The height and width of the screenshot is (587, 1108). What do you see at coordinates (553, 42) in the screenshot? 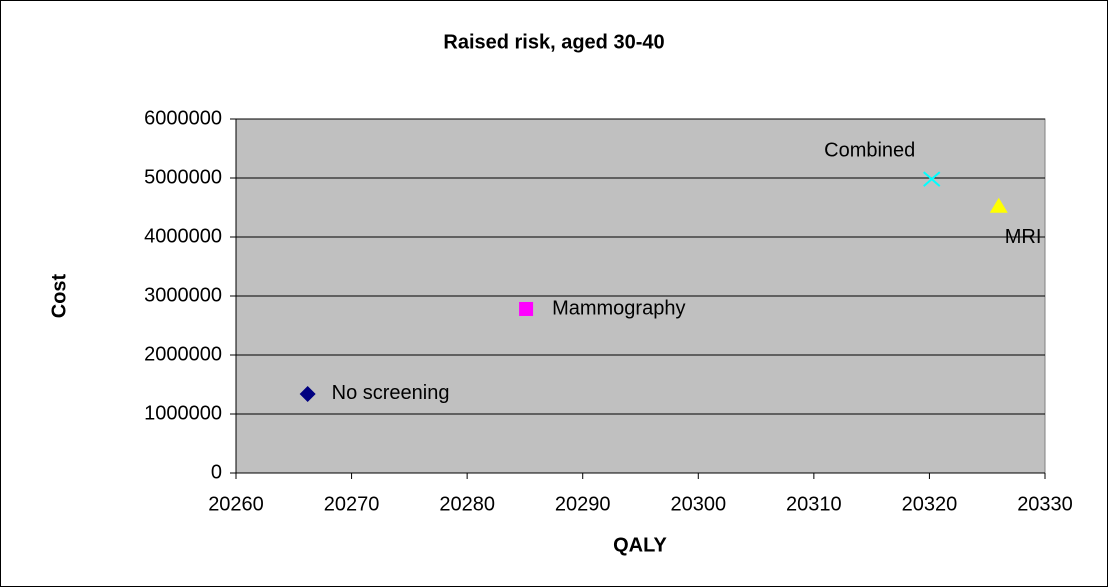
I see `chart-title: Raised risk, aged 30-40` at bounding box center [553, 42].